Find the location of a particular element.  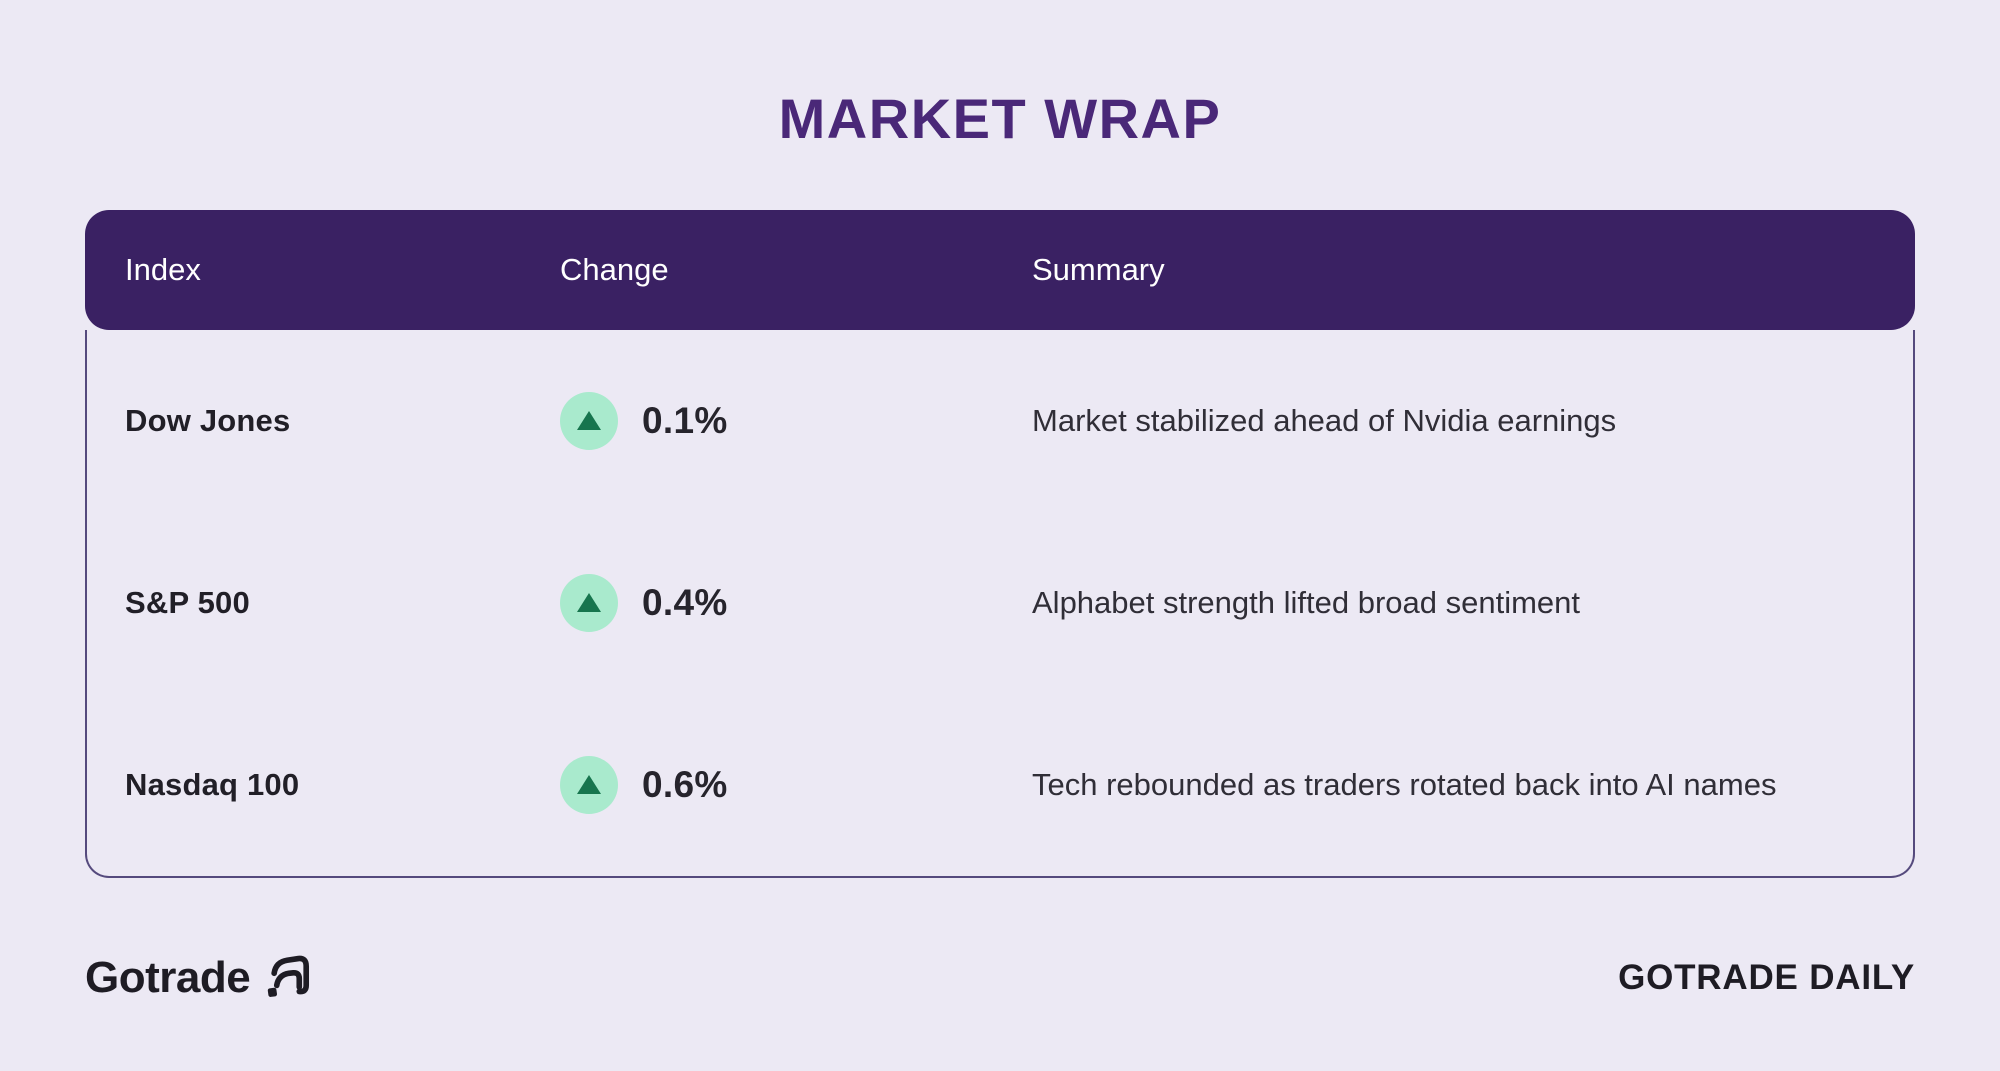

gotrade-wordmark: Gotrade is located at coordinates (168, 977).